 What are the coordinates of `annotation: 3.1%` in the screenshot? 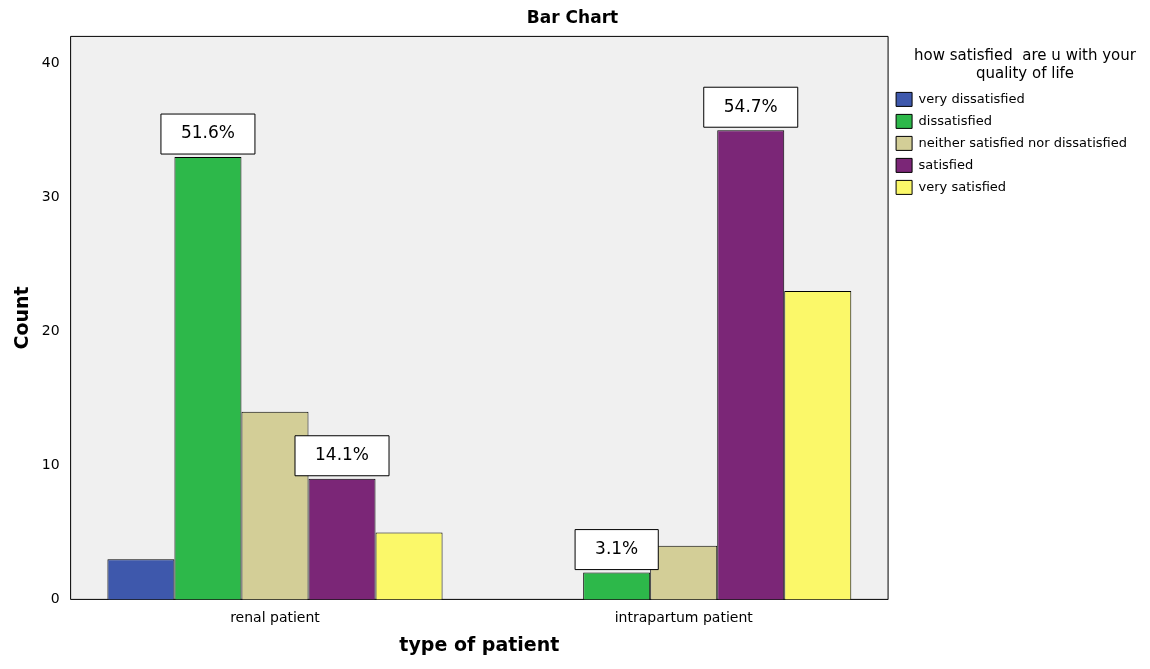 It's located at (617, 548).